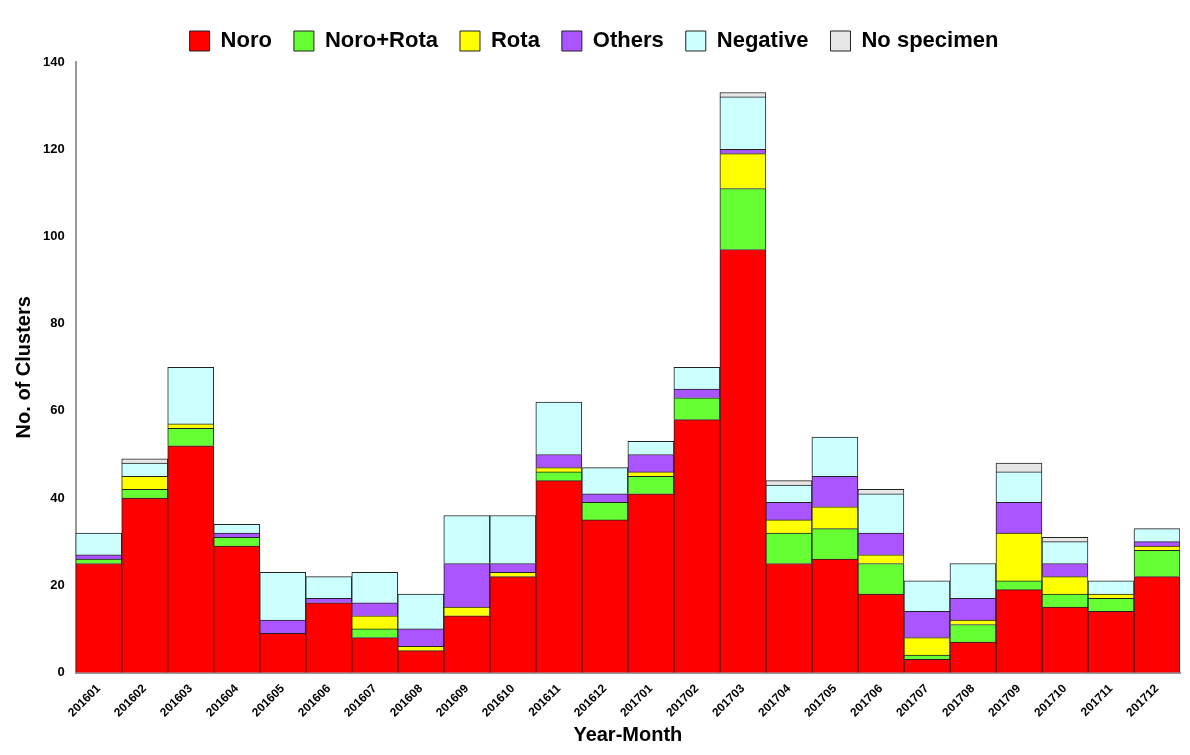 The image size is (1190, 755). What do you see at coordinates (930, 40) in the screenshot?
I see `legend-label: No specimen` at bounding box center [930, 40].